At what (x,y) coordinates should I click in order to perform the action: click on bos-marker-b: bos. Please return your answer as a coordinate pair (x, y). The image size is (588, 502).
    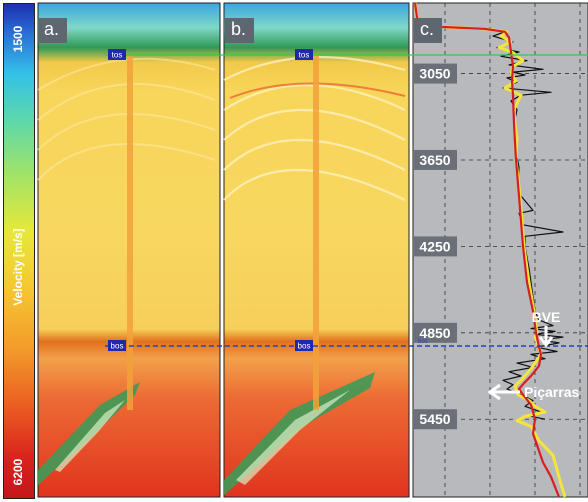
    Looking at the image, I should click on (304, 345).